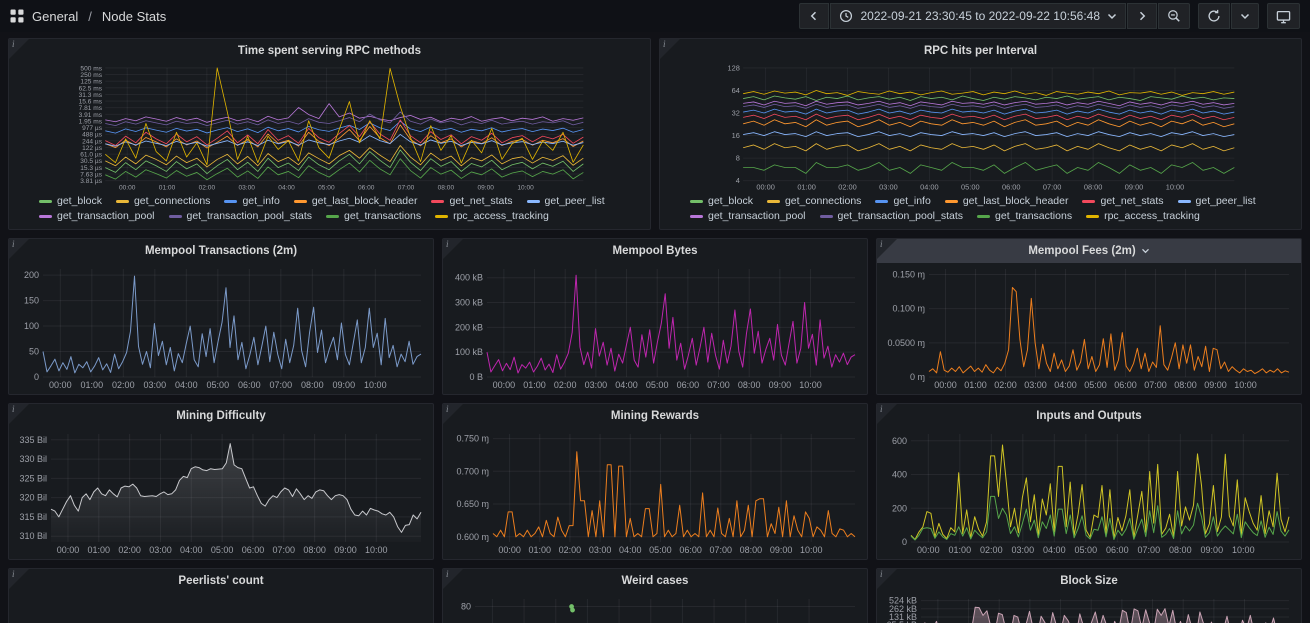 This screenshot has height=623, width=1310. Describe the element at coordinates (221, 608) in the screenshot. I see `peerlists-count-chart` at that location.